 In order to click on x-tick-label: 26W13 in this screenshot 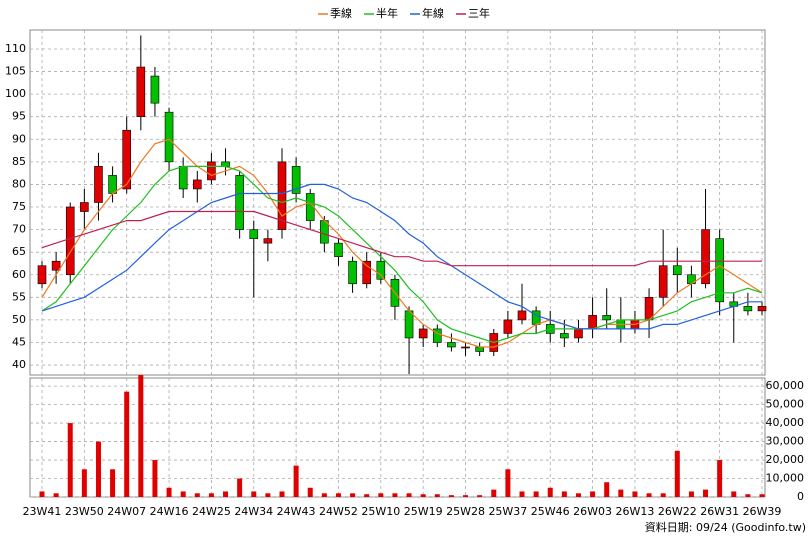, I will do `click(635, 511)`.